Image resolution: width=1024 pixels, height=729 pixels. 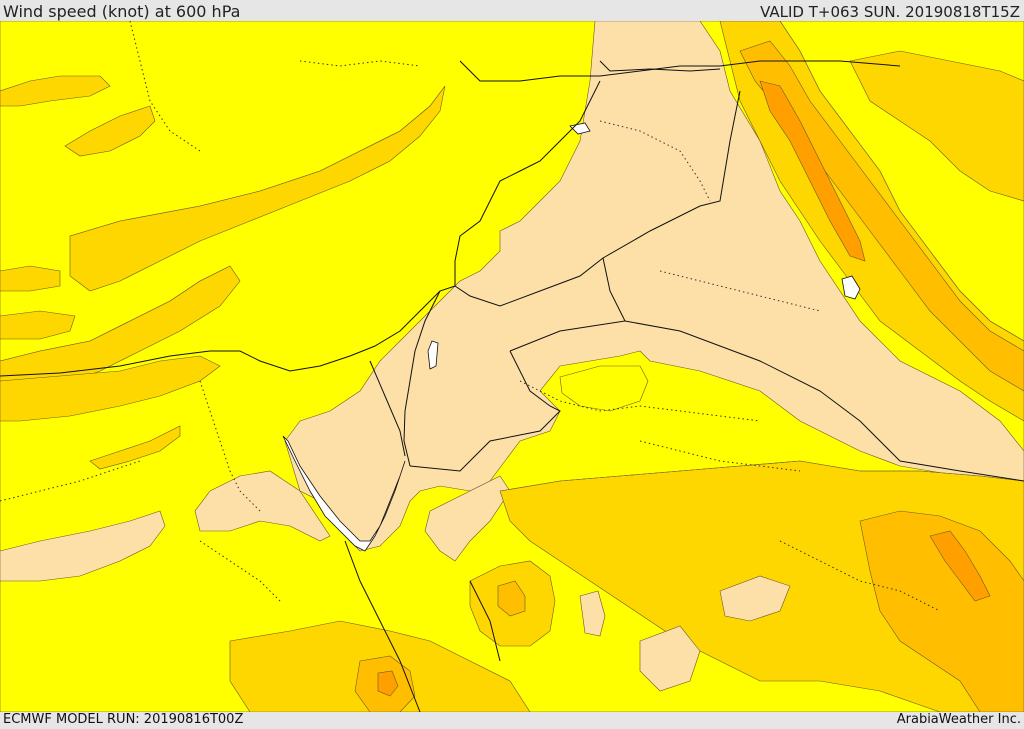 I want to click on map-title: Wind speed (knot) at 600 hPa, so click(x=122, y=11).